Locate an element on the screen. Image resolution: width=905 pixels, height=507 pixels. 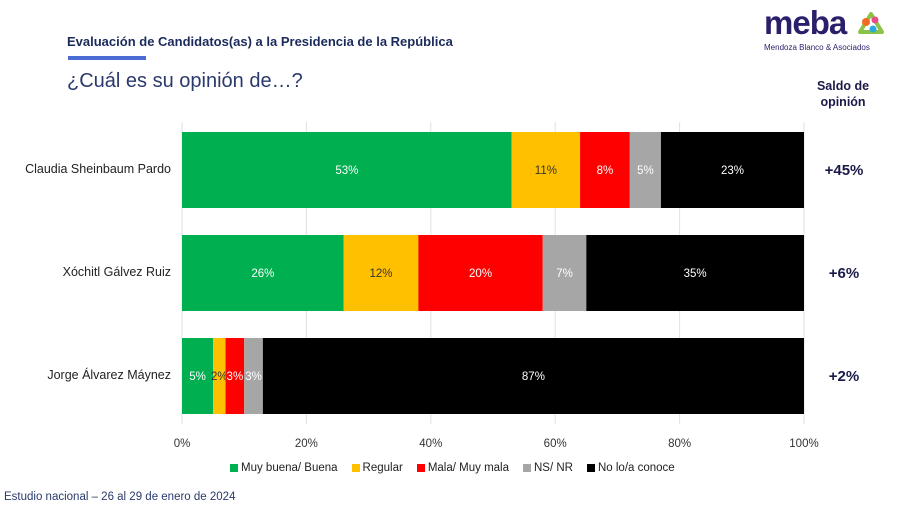
meba-logo: meba Mendoza Blanco & Asociados is located at coordinates (832, 29).